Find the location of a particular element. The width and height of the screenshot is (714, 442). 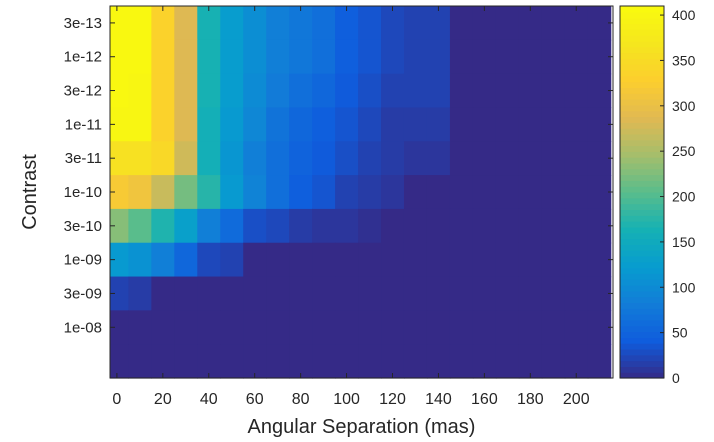

x-tick-label: 140 is located at coordinates (438, 399).